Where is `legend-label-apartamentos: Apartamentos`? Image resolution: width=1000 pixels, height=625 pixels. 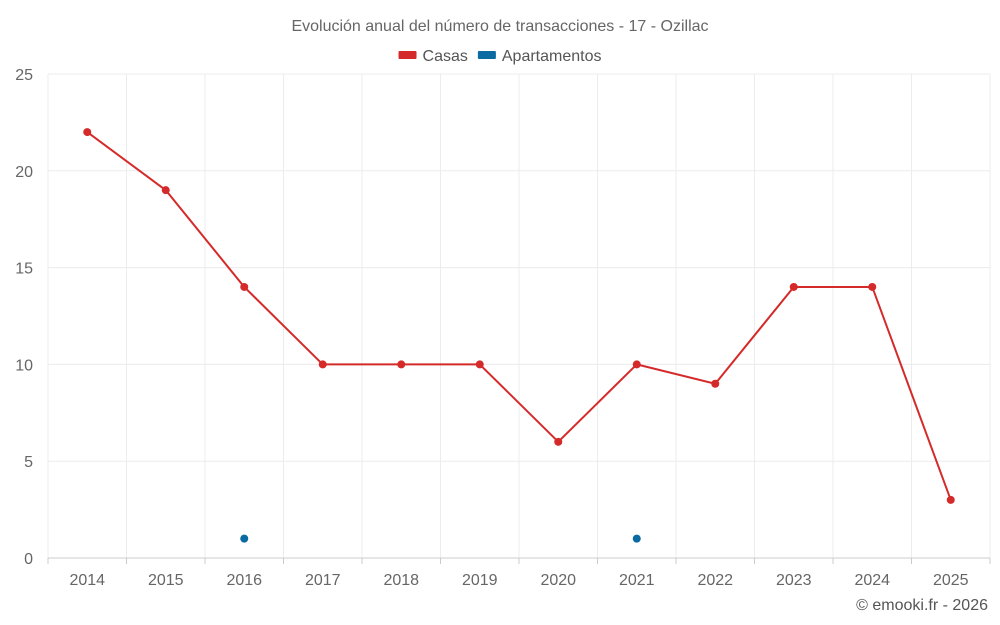
legend-label-apartamentos: Apartamentos is located at coordinates (552, 56).